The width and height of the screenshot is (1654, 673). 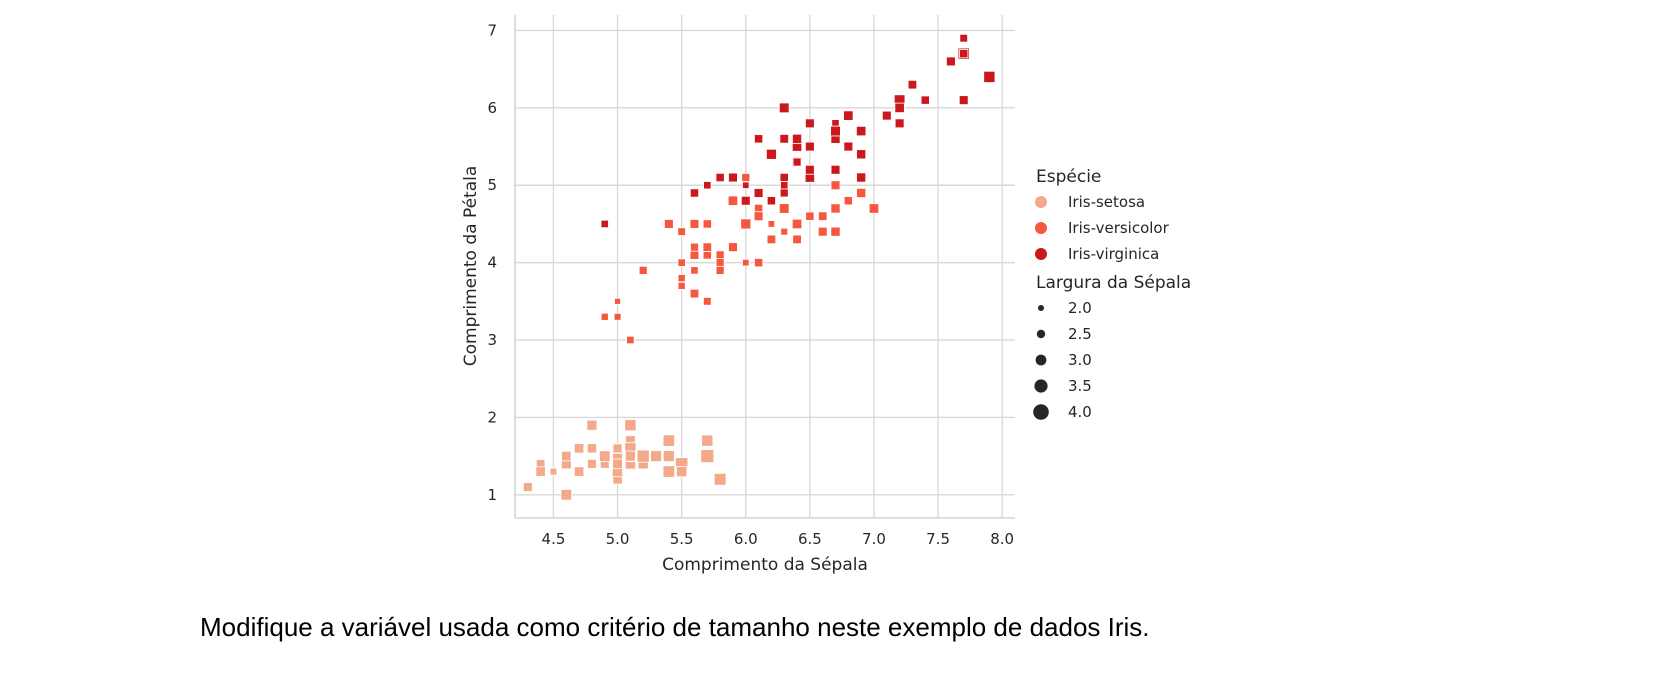 What do you see at coordinates (492, 108) in the screenshot?
I see `y-tick-label: 6` at bounding box center [492, 108].